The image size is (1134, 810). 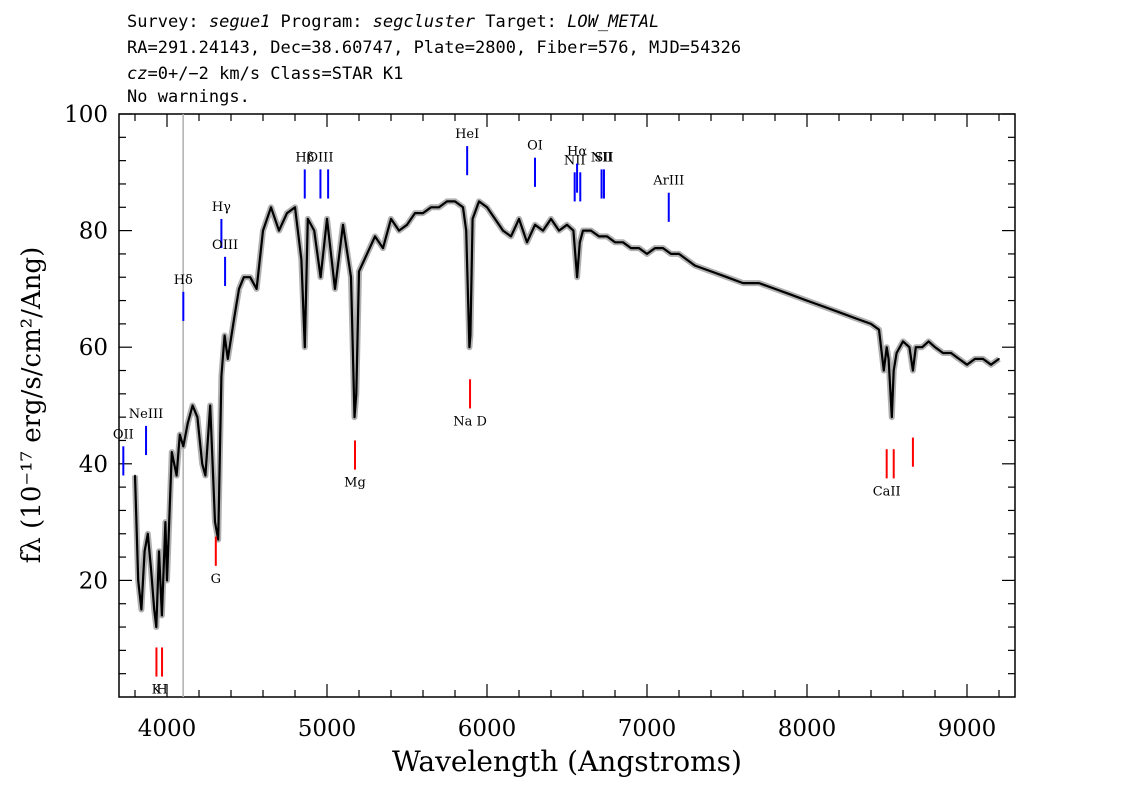 I want to click on y-tick-label: 40, so click(x=93, y=465).